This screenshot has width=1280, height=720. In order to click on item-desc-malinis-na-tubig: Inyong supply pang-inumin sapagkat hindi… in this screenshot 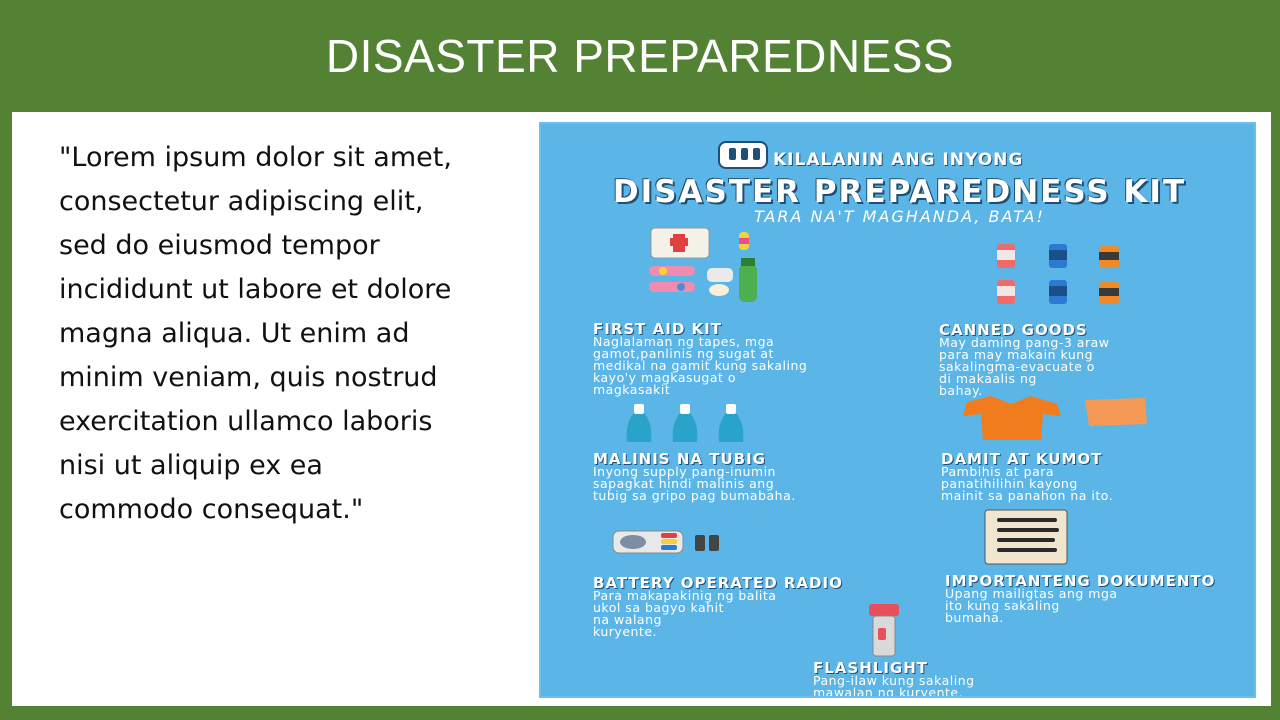, I will do `click(694, 483)`.